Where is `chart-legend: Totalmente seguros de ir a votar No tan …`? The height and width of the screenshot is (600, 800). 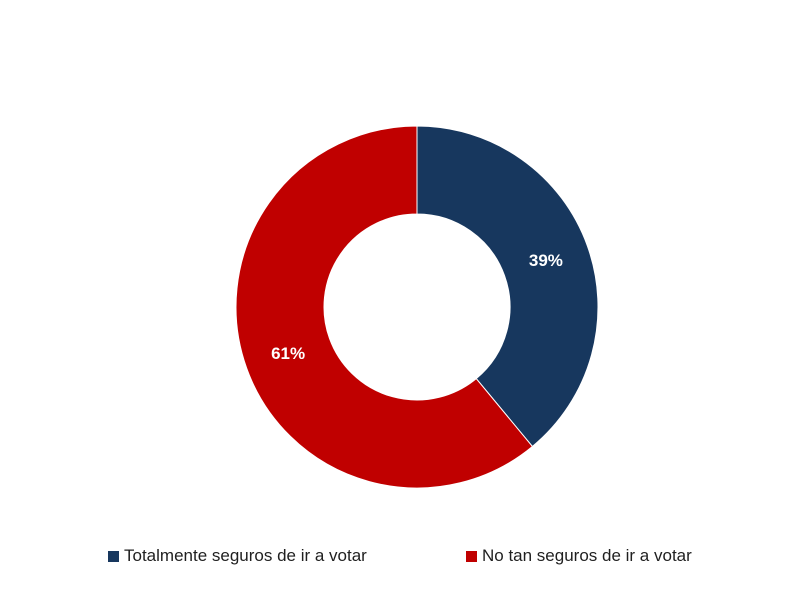
chart-legend: Totalmente seguros de ir a votar No tan … is located at coordinates (400, 556).